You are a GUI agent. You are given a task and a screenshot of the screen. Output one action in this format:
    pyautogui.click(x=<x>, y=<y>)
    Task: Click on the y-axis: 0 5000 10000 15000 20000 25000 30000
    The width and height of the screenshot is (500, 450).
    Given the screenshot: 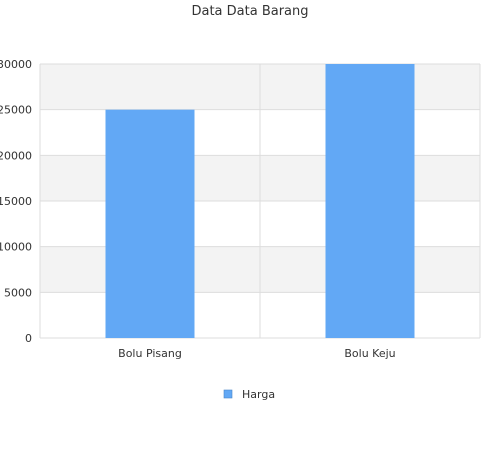 What is the action you would take?
    pyautogui.click(x=16, y=201)
    